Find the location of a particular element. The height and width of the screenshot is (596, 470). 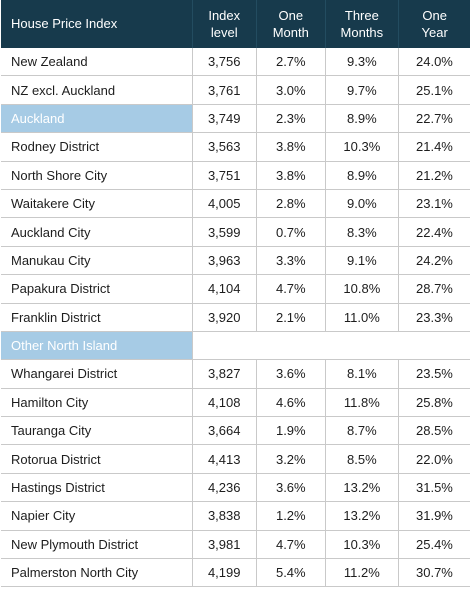

index-level-cell: 4,108 is located at coordinates (224, 403).